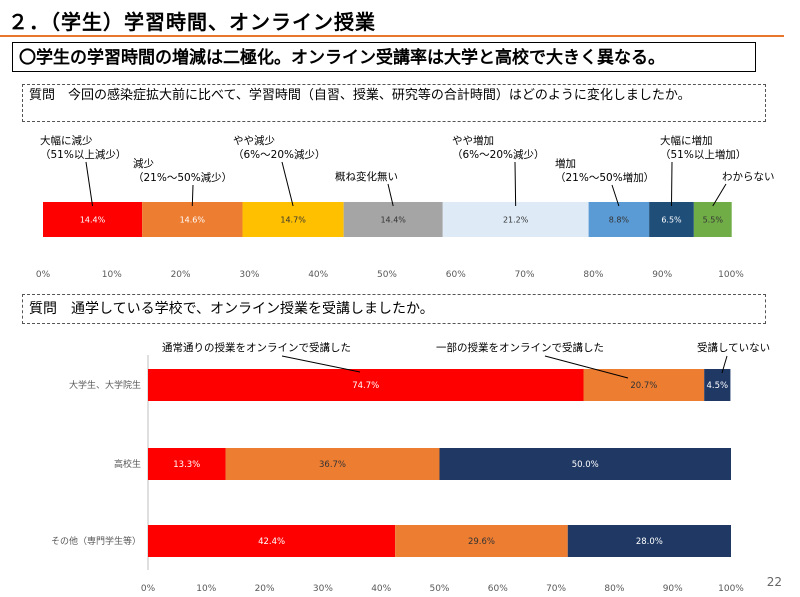 The image size is (800, 597). I want to click on callout-label-3-line2: （6%～20%減少）, so click(279, 154).